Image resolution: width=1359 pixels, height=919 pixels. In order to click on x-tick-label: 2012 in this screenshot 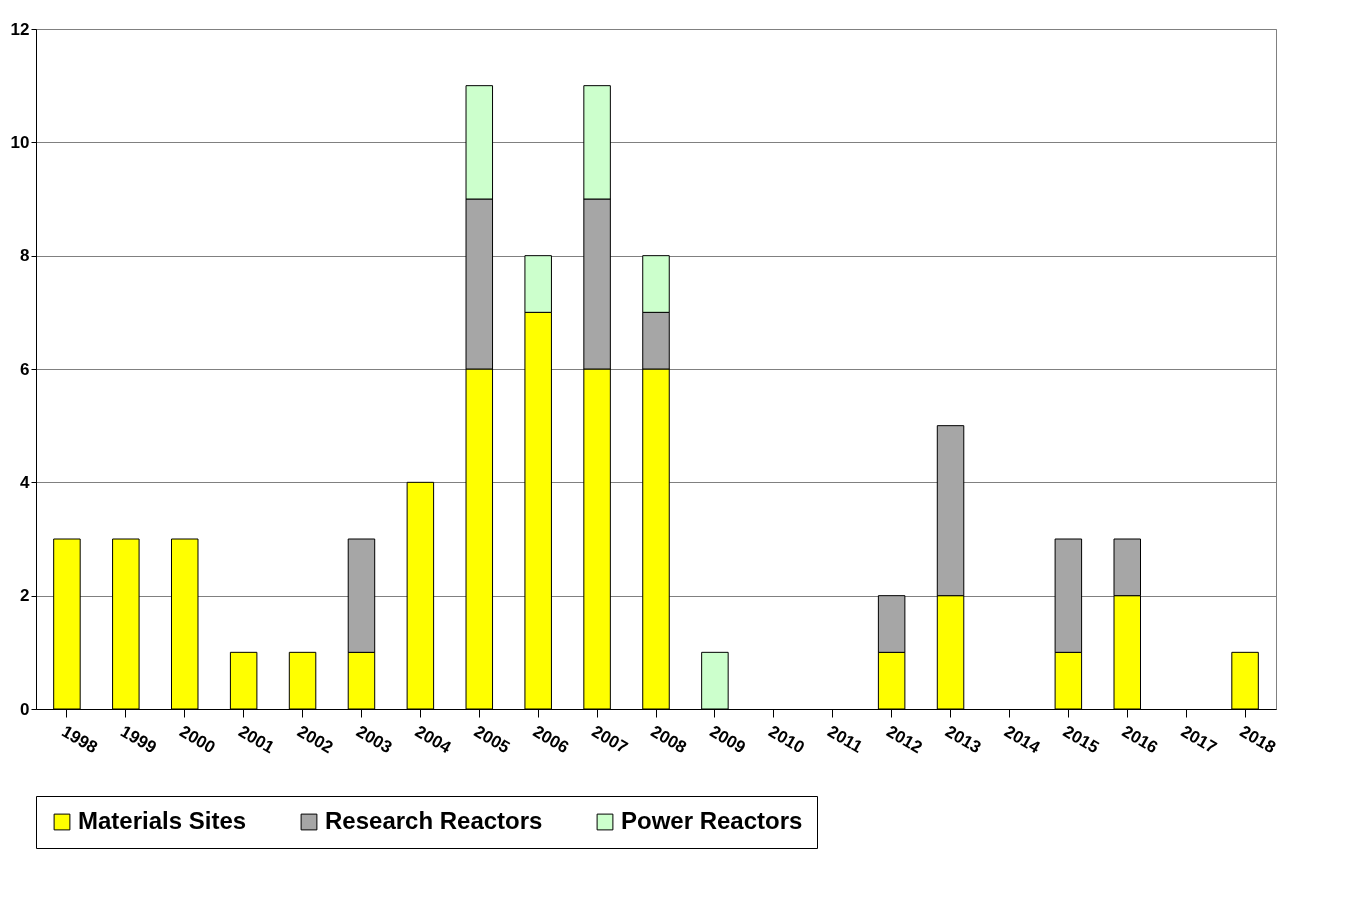, I will do `click(904, 739)`.